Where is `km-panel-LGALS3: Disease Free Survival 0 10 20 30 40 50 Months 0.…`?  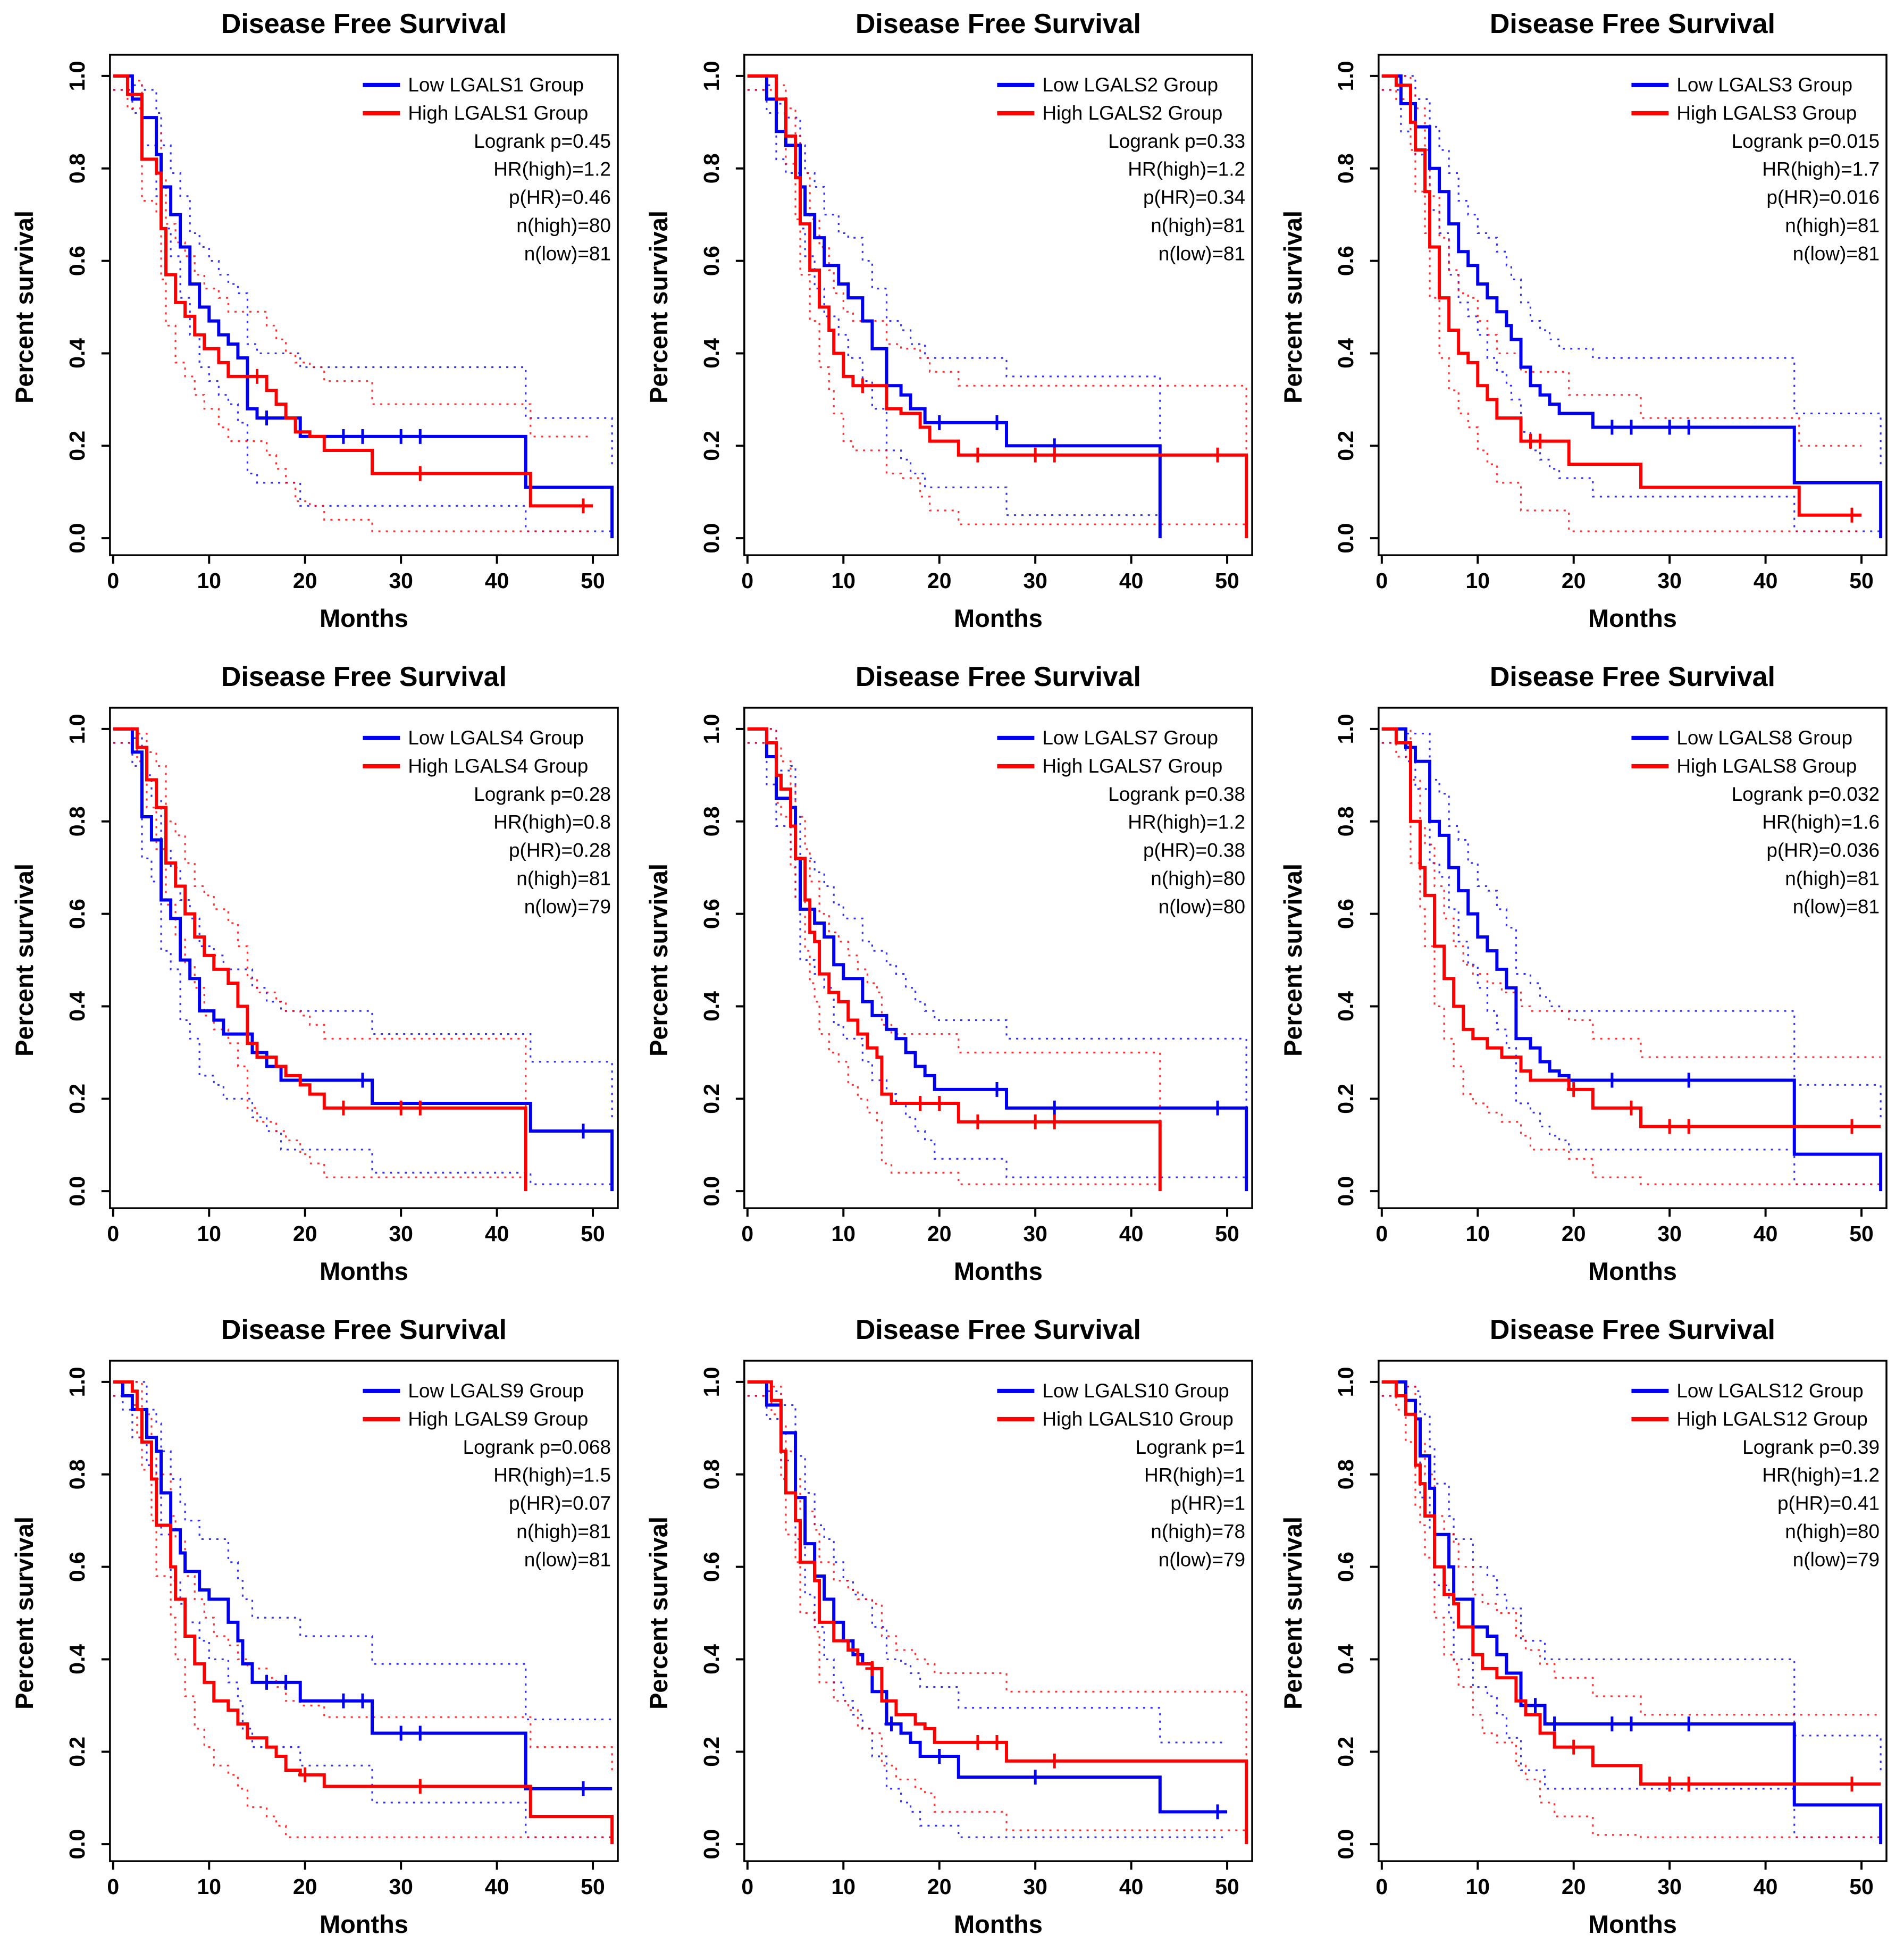
km-panel-LGALS3: Disease Free Survival 0 10 20 30 40 50 Months 0.… is located at coordinates (1586, 327).